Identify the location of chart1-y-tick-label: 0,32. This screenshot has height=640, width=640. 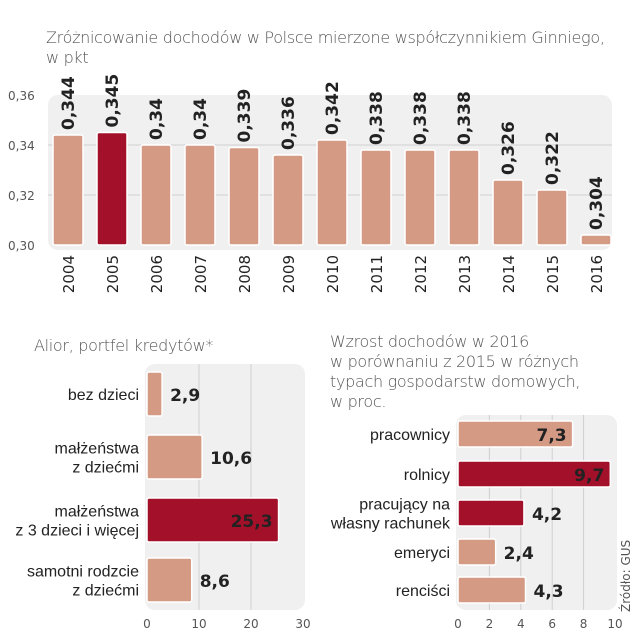
(21, 196).